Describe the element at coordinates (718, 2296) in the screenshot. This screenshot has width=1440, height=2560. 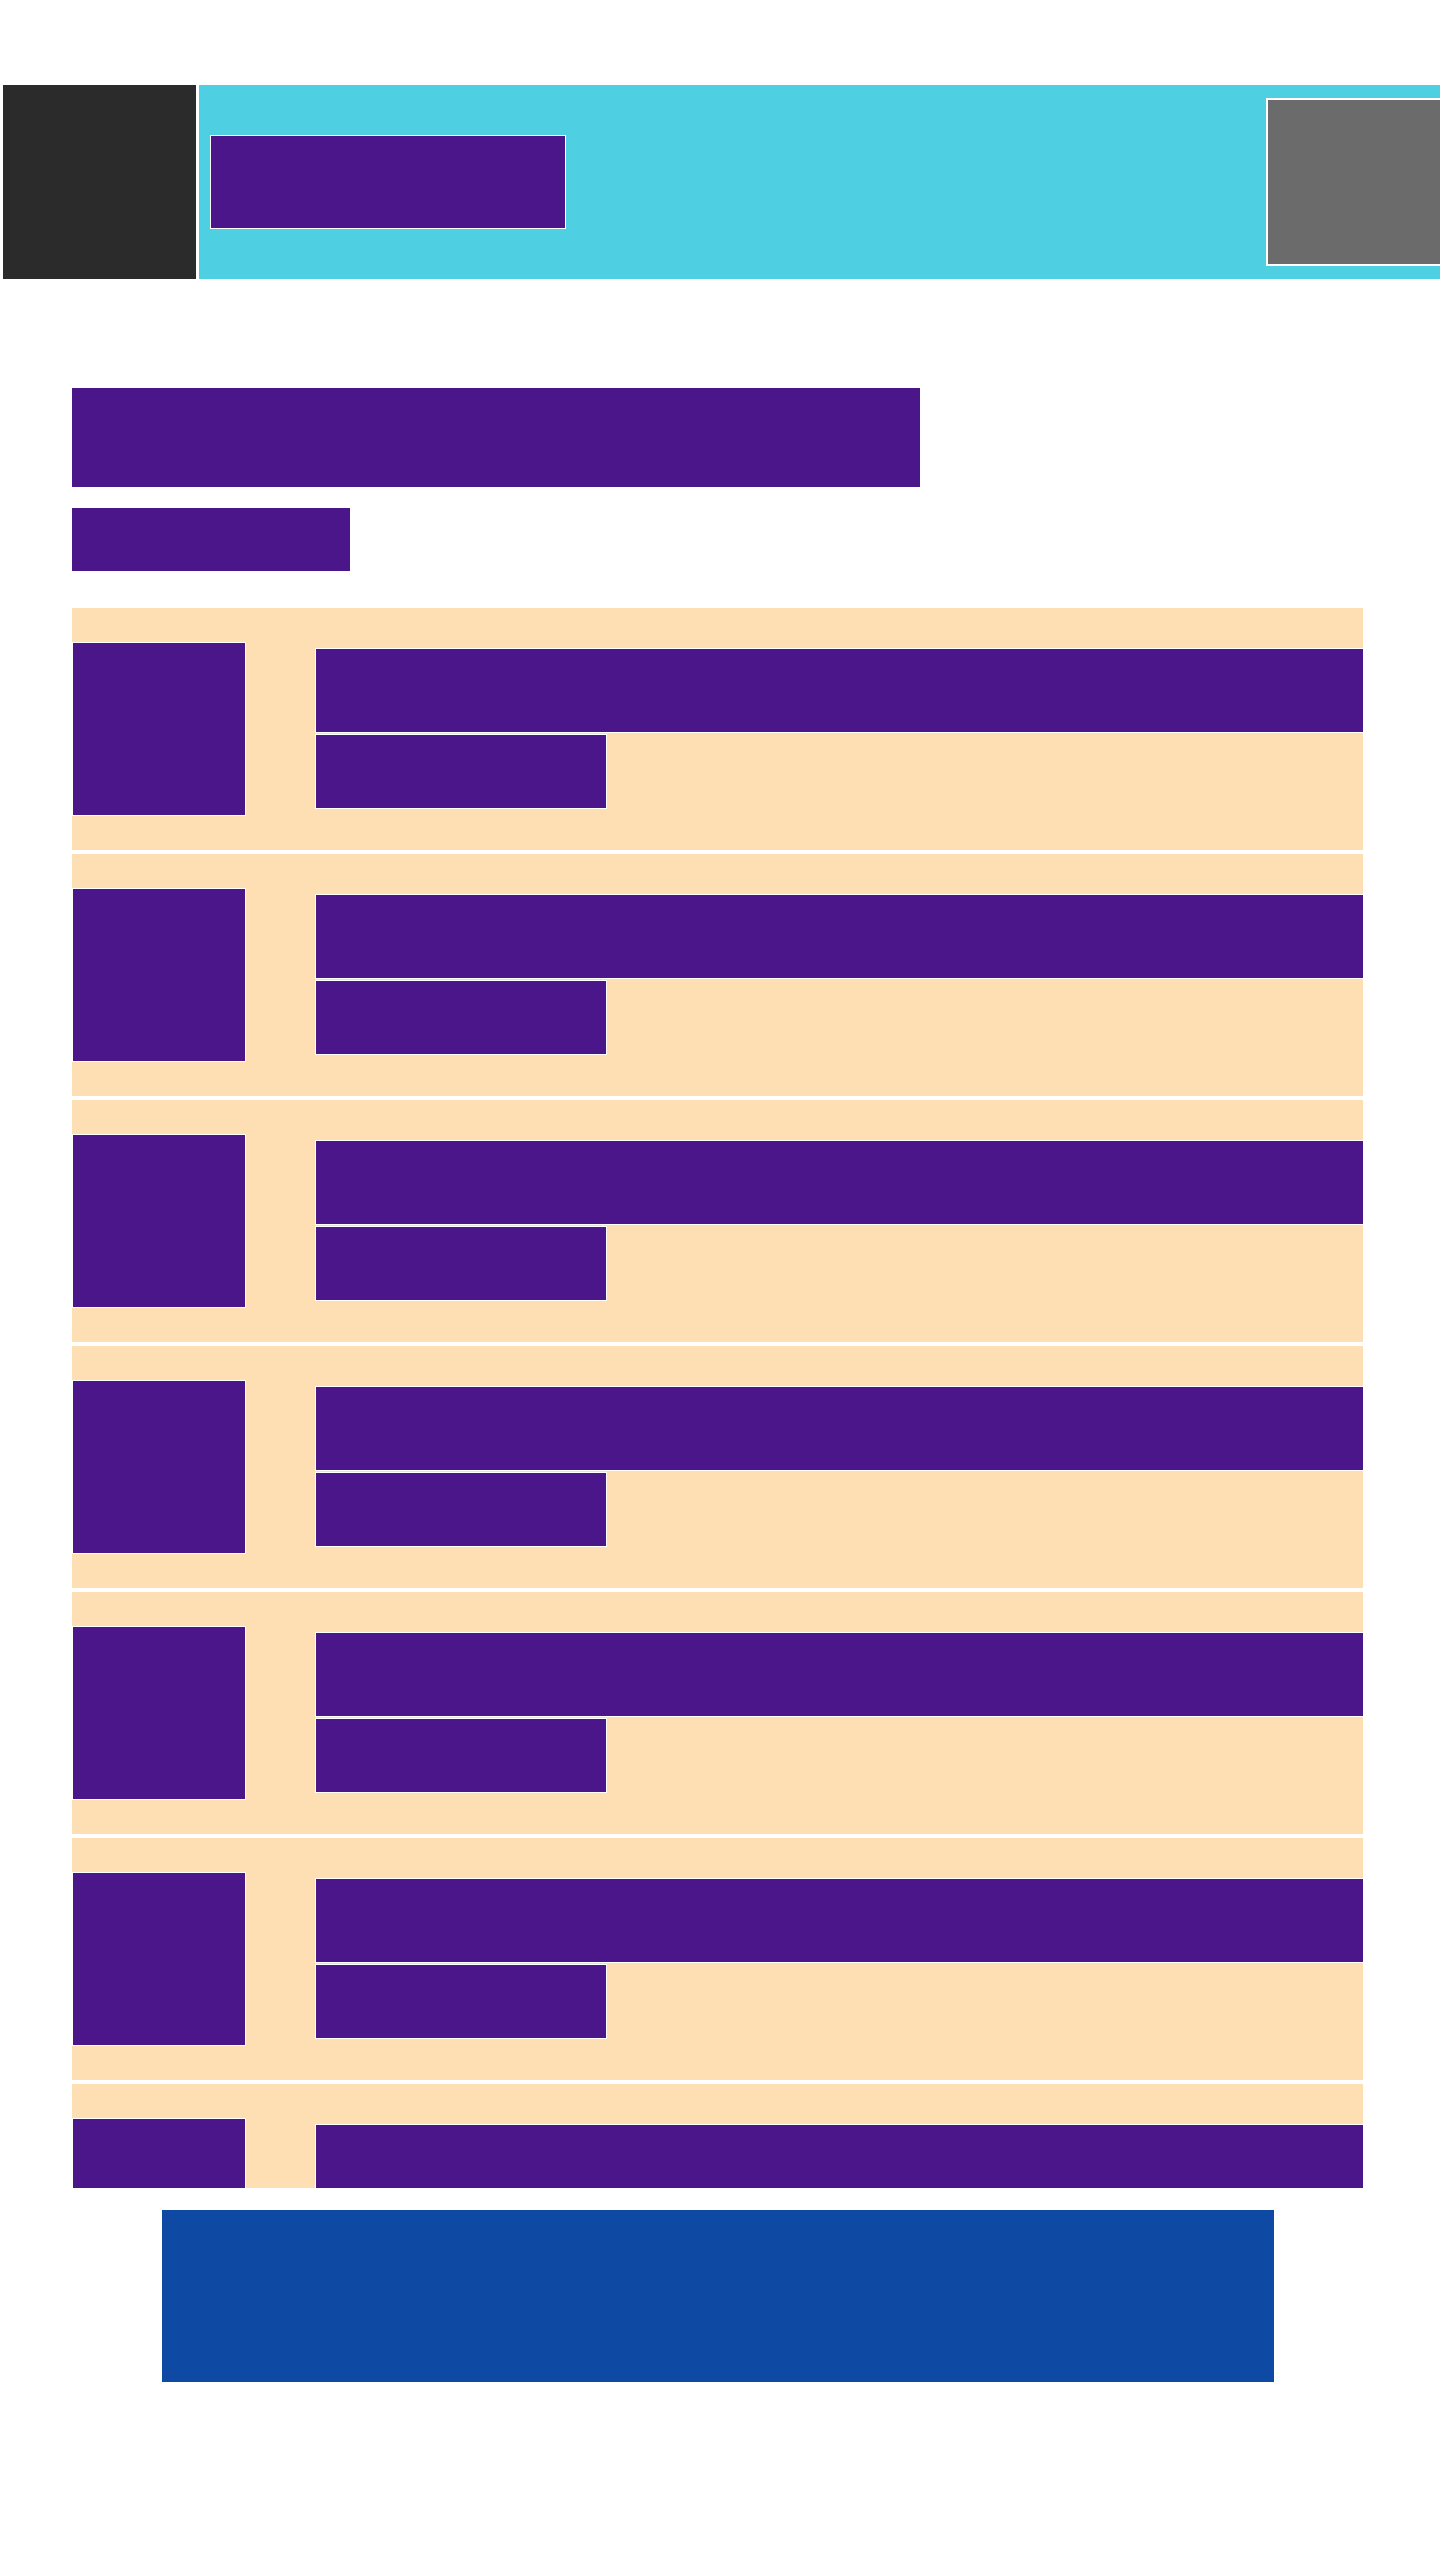
I see `primary-action-button` at that location.